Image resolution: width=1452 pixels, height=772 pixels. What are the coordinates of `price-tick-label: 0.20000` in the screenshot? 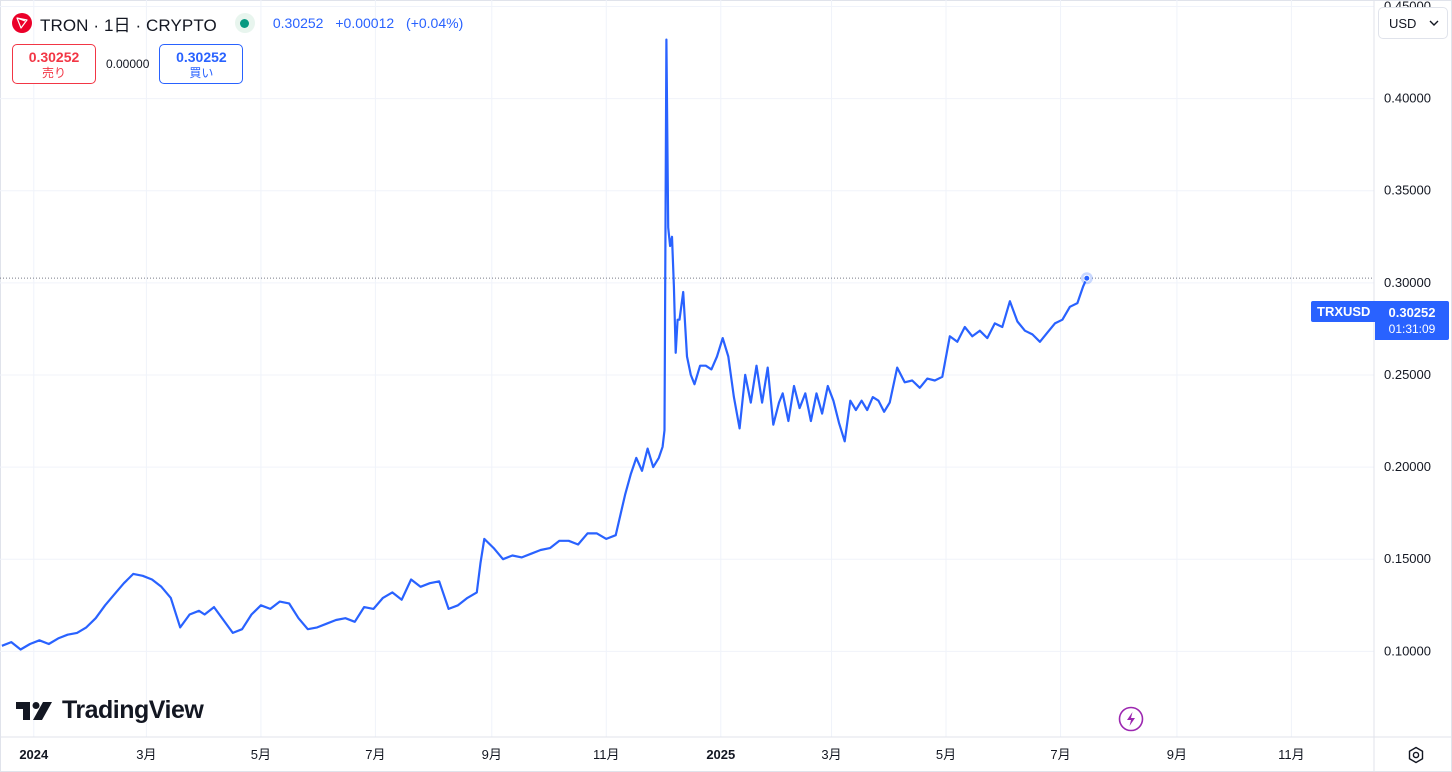 It's located at (1407, 466).